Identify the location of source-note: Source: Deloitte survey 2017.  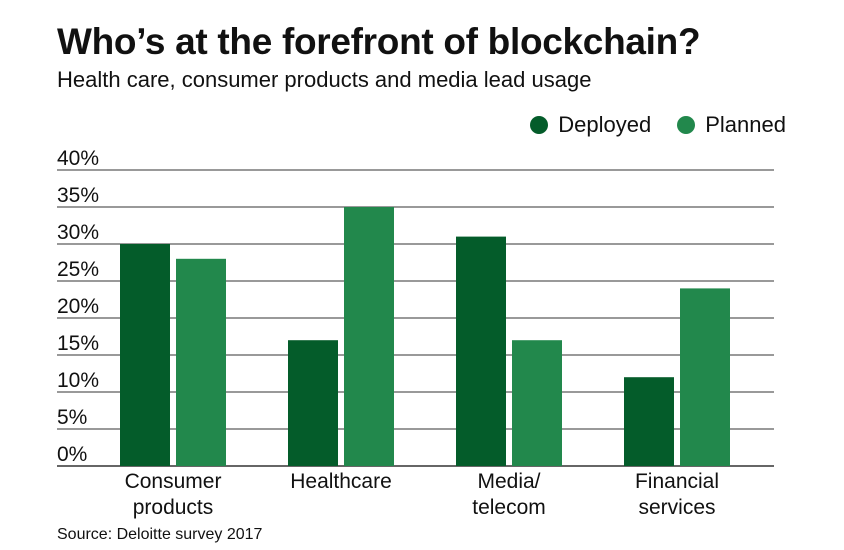
(160, 534).